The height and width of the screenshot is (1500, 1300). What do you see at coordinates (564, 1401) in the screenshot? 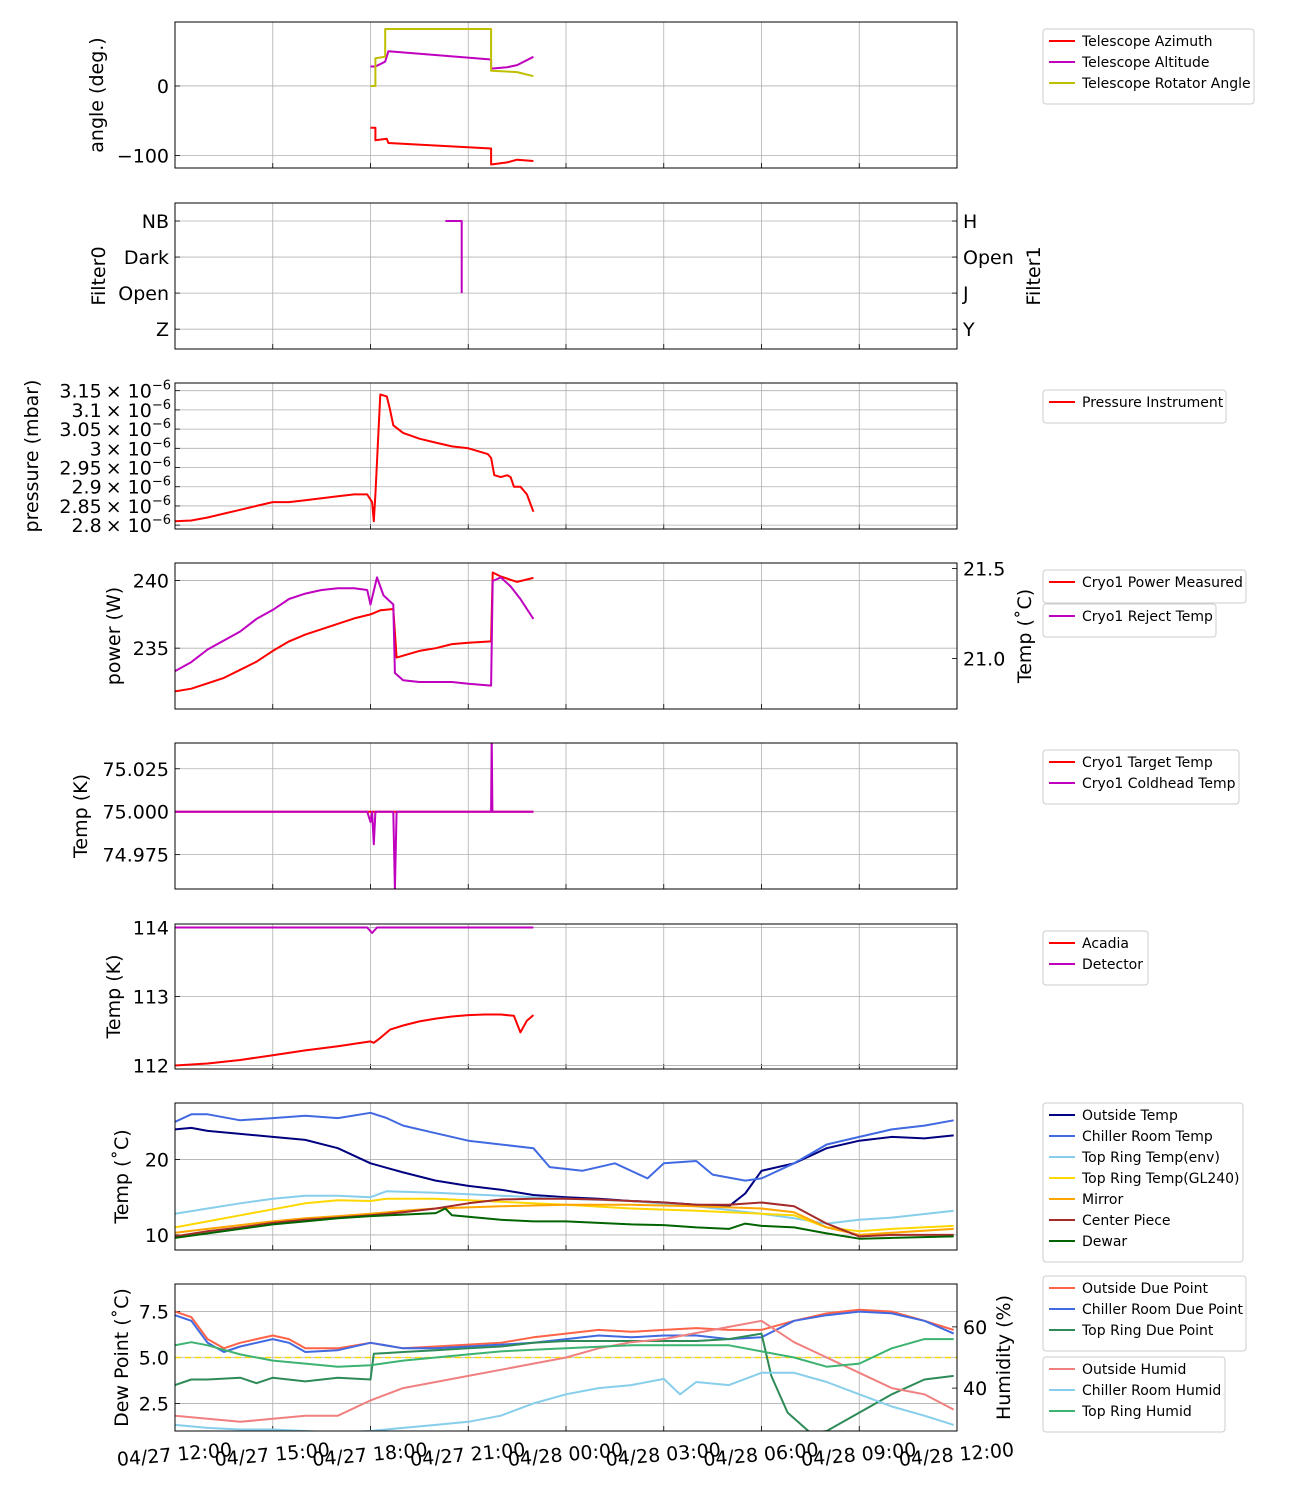
I see `series-line-chiller-room-humid` at bounding box center [564, 1401].